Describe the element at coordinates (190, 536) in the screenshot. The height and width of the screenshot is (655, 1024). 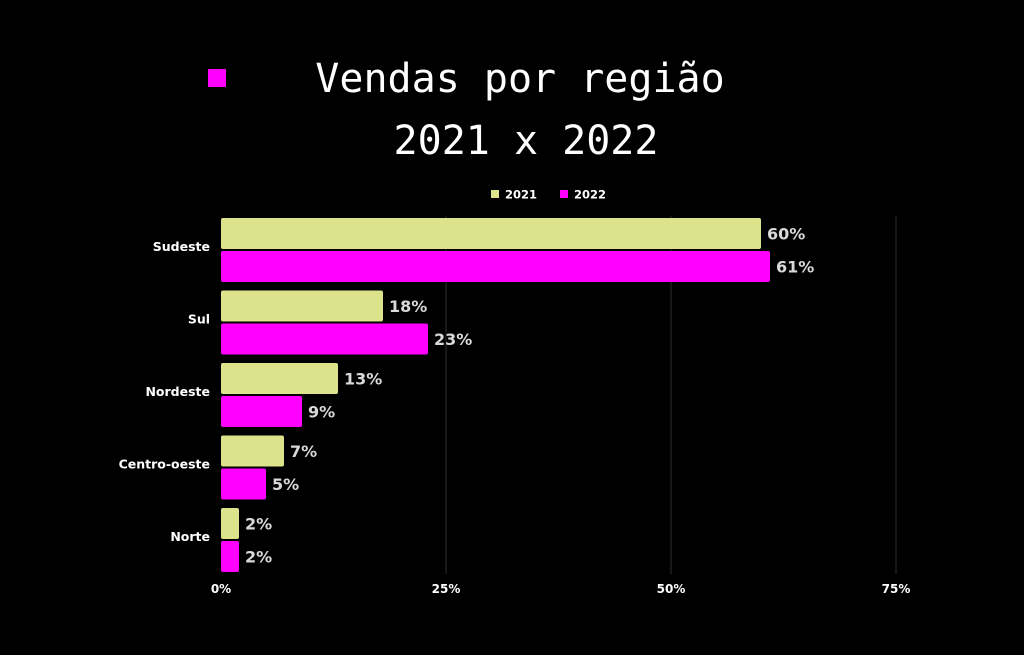
I see `category-label: Norte` at that location.